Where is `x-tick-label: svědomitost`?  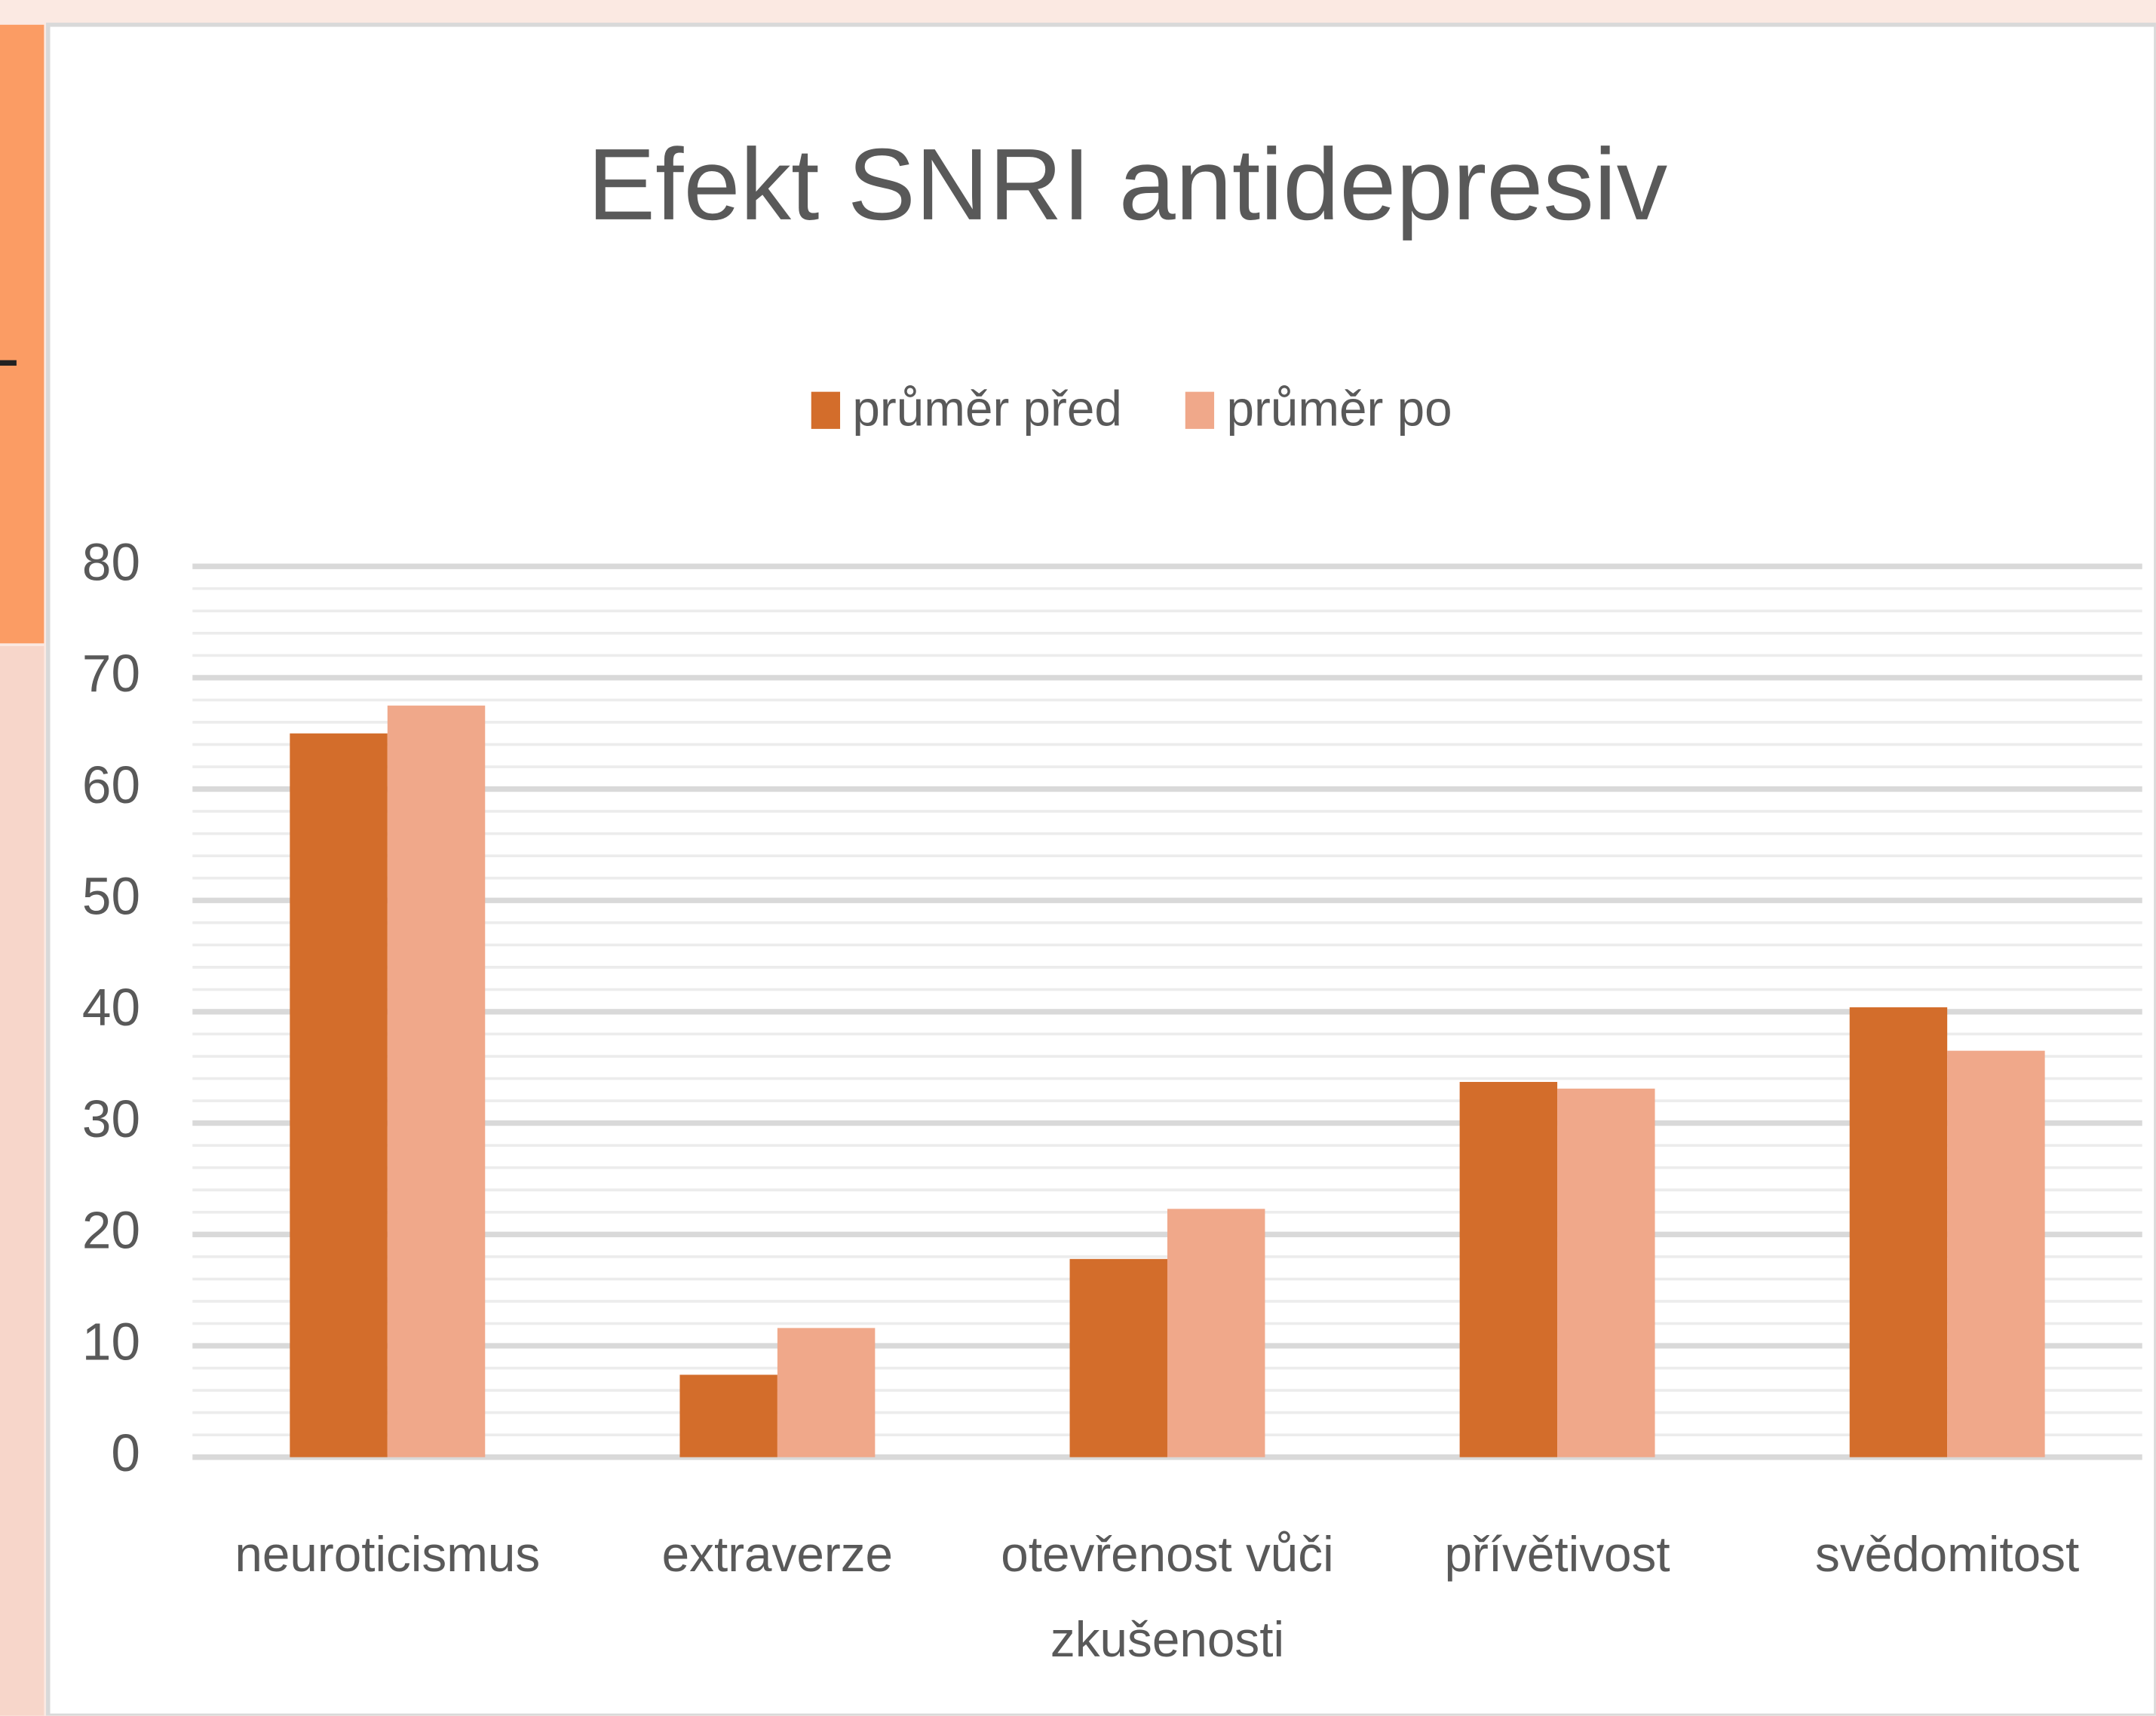 x-tick-label: svědomitost is located at coordinates (1948, 1554).